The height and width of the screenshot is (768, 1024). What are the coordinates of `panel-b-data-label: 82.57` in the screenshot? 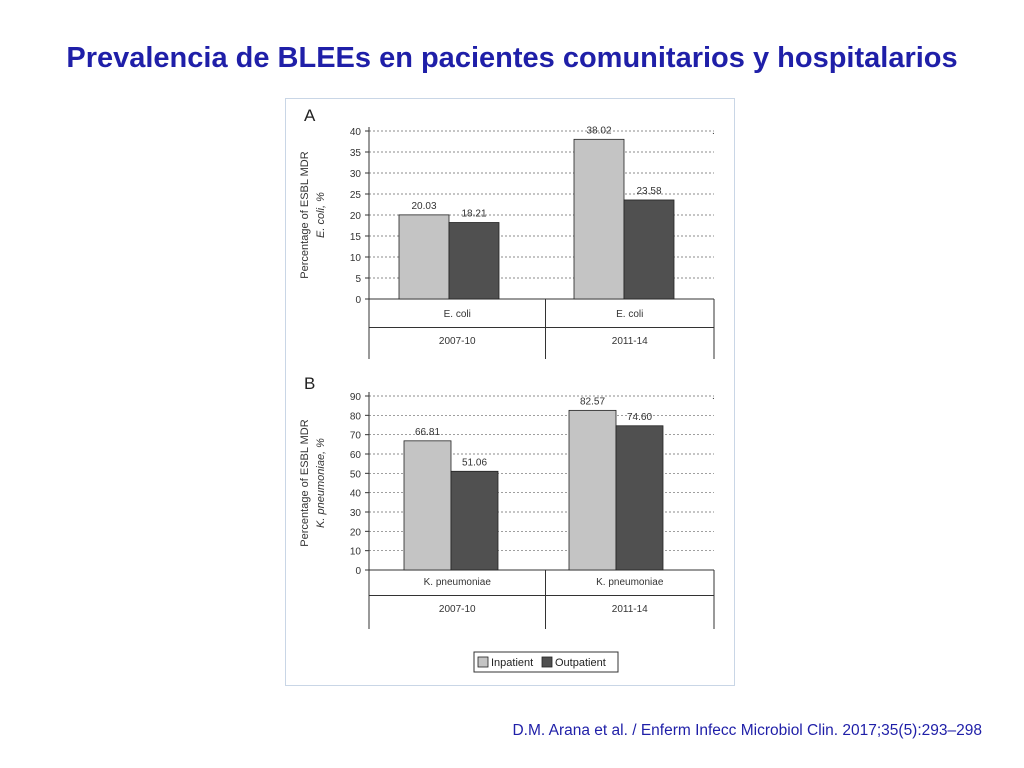 It's located at (592, 401).